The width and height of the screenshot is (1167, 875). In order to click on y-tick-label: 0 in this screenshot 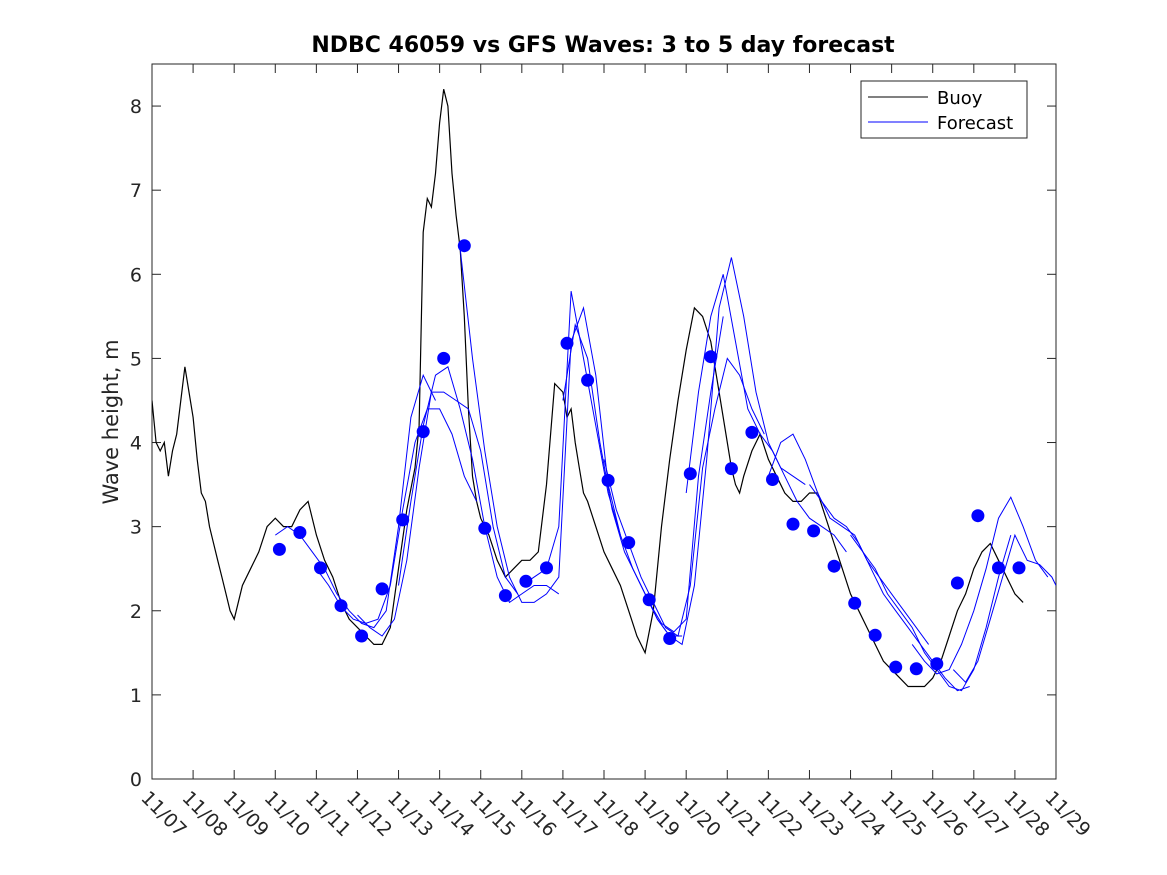, I will do `click(136, 780)`.